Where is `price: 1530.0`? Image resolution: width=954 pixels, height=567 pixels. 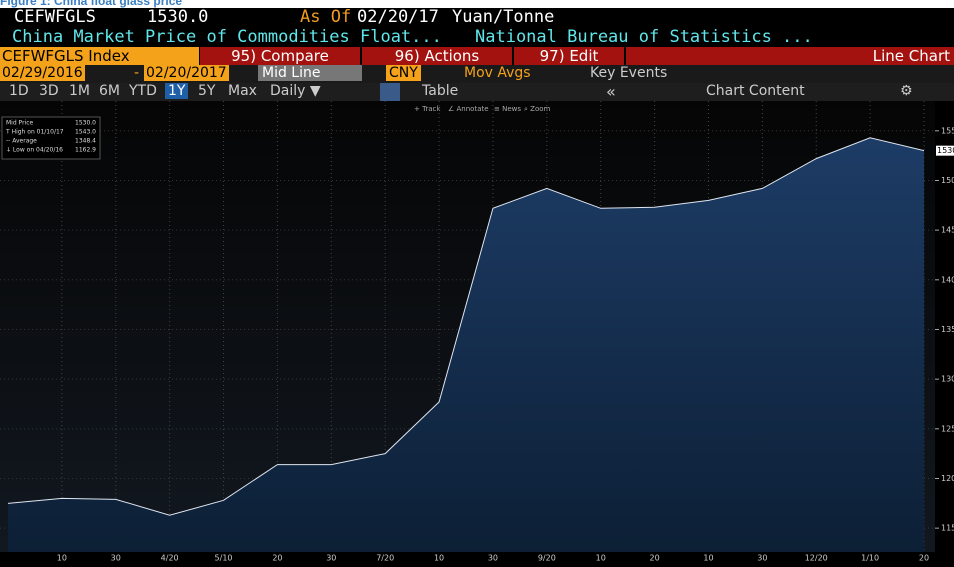 price: 1530.0 is located at coordinates (178, 17).